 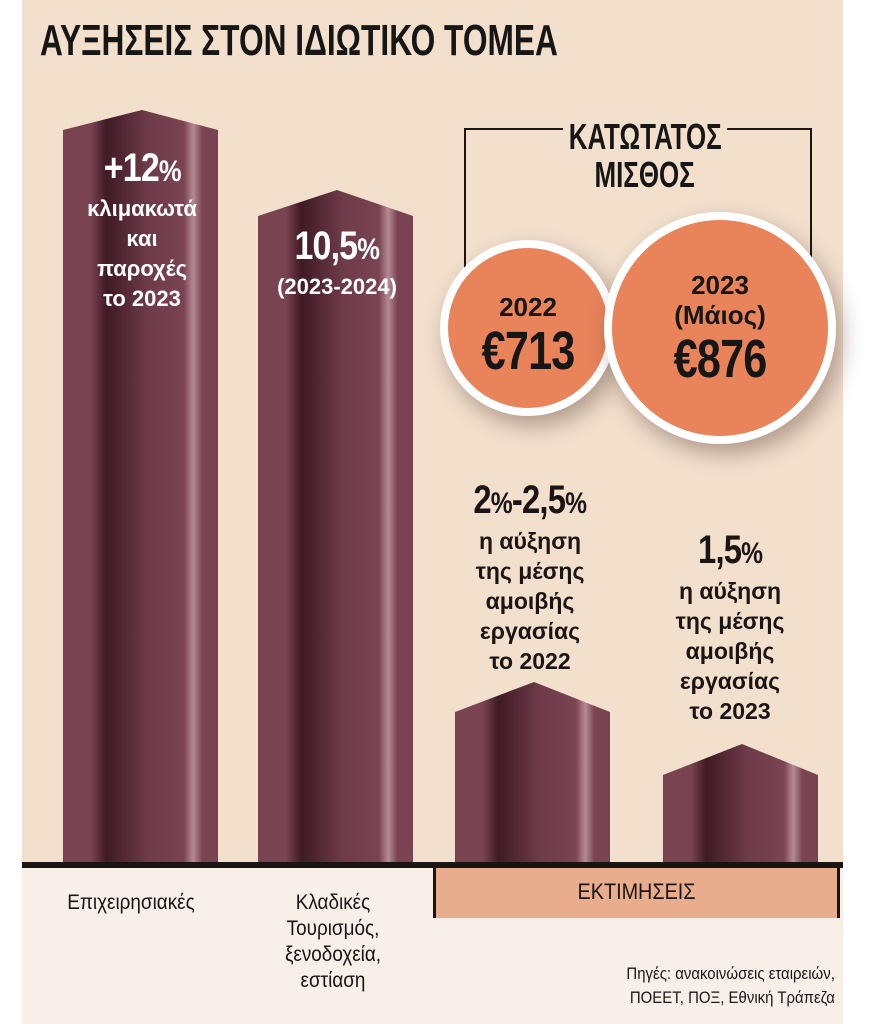 What do you see at coordinates (142, 168) in the screenshot?
I see `bar-value: +12%` at bounding box center [142, 168].